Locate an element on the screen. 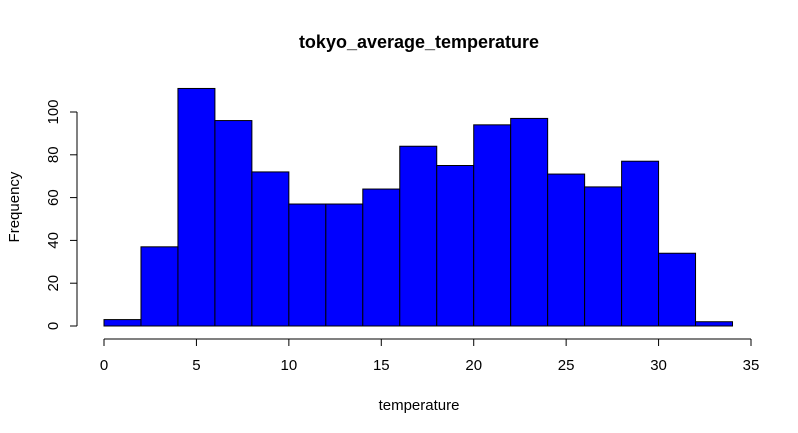 The image size is (798, 433). x-axis-label: temperature is located at coordinates (419, 405).